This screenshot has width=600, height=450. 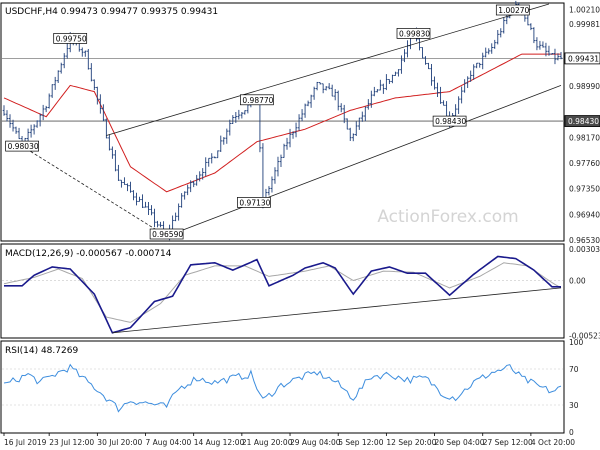 I want to click on macd-tick-label: 0.00303, so click(x=584, y=249).